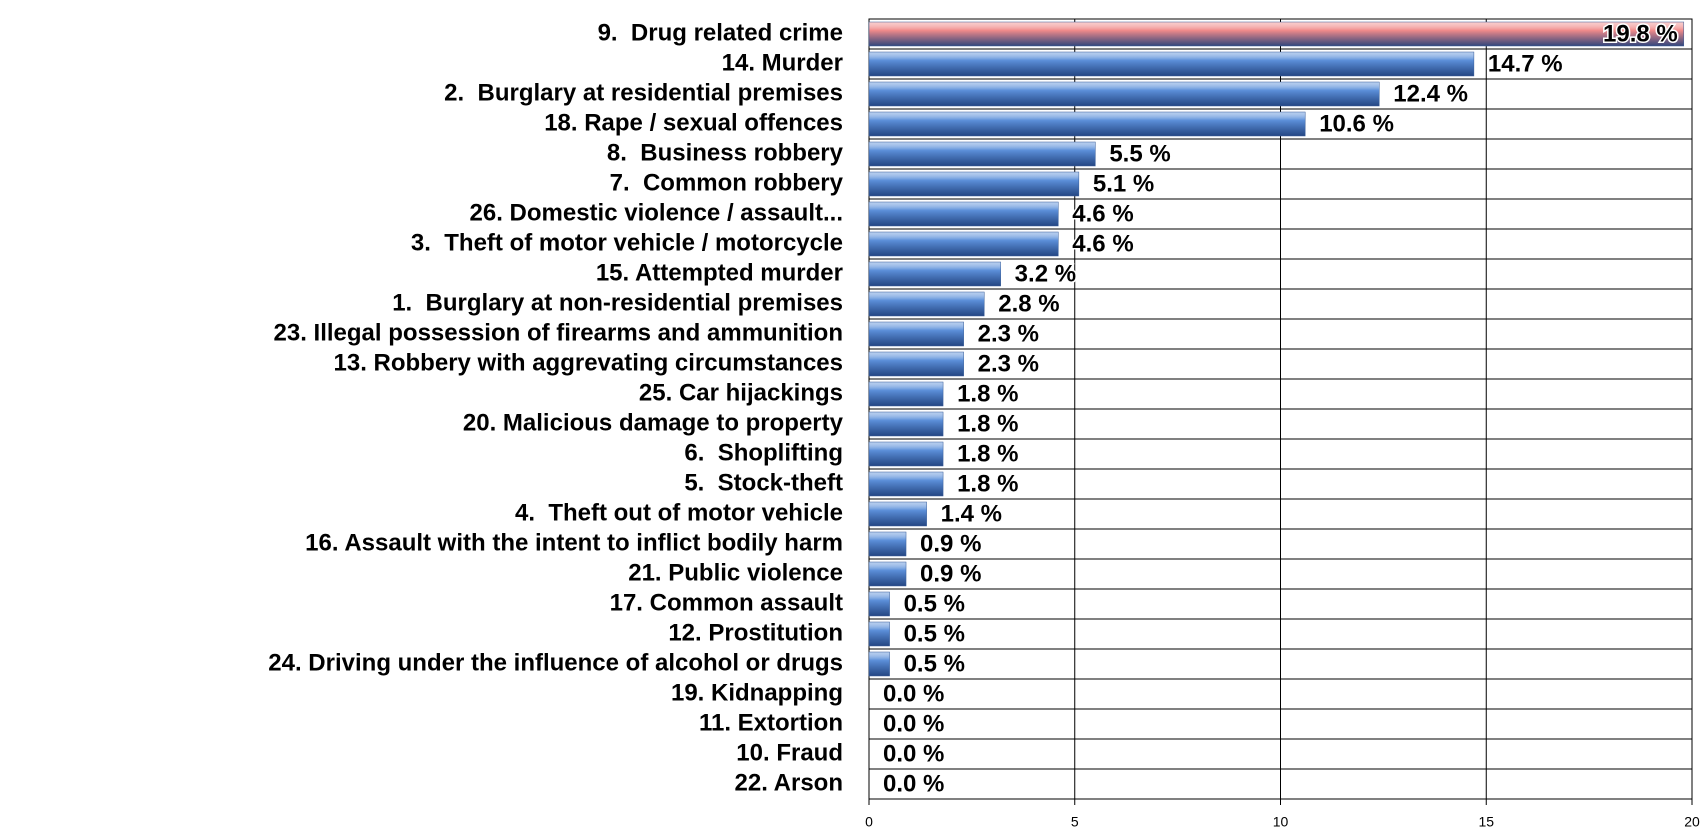 The height and width of the screenshot is (839, 1706). I want to click on value-label: 3.2 %, so click(1045, 273).